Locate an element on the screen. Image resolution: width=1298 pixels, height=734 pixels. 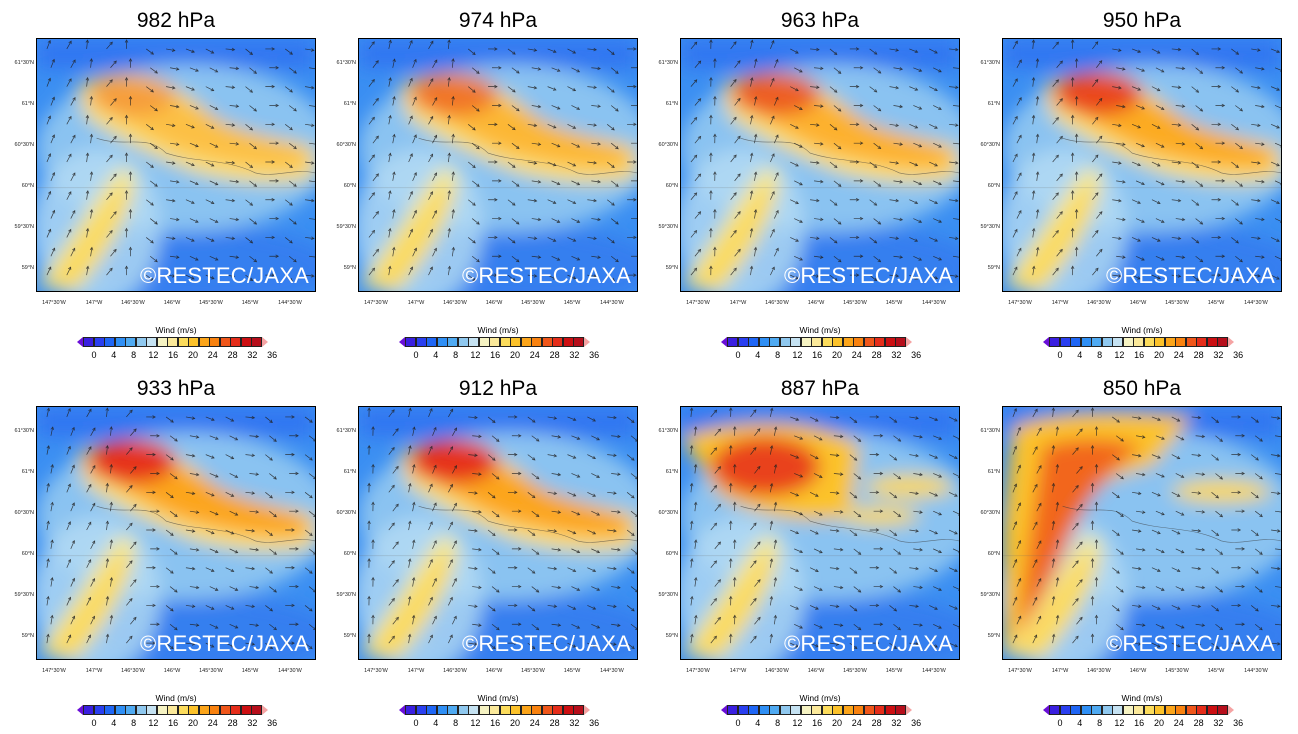
colorbar-tick-label: 4 is located at coordinates (757, 355).